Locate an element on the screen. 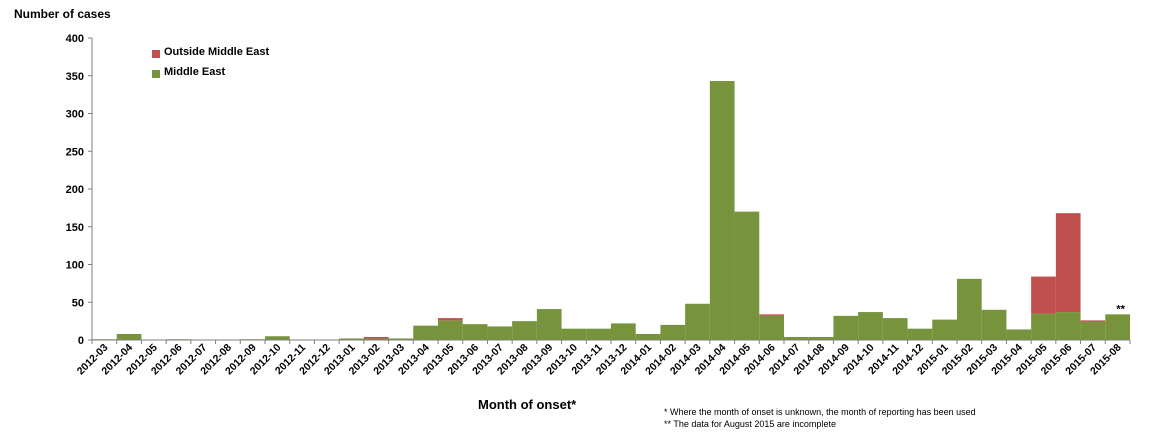 This screenshot has height=443, width=1160. legend-swatch-outside-middle-east is located at coordinates (156, 54).